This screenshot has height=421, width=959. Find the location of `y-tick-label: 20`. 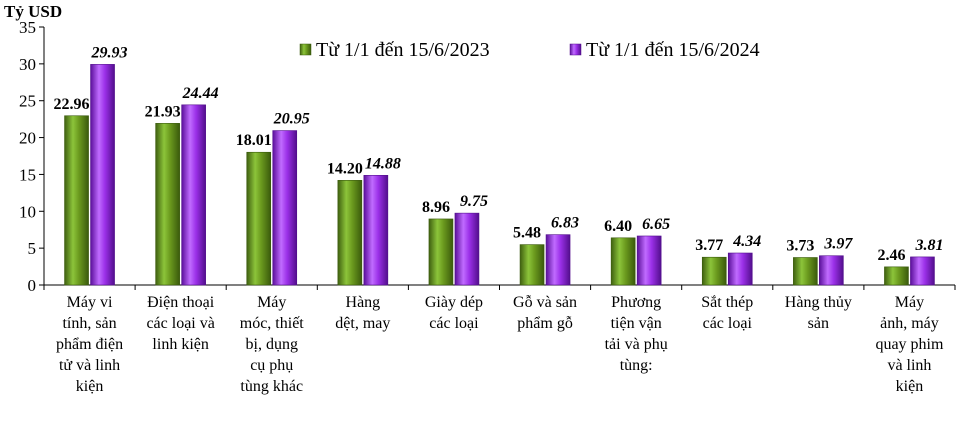

y-tick-label: 20 is located at coordinates (27, 138).